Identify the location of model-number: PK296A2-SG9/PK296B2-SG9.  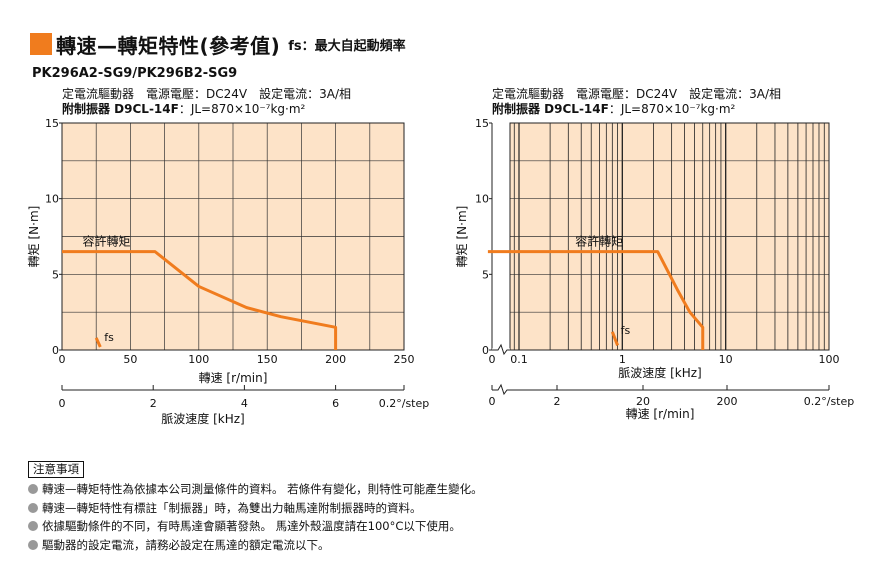
(135, 73).